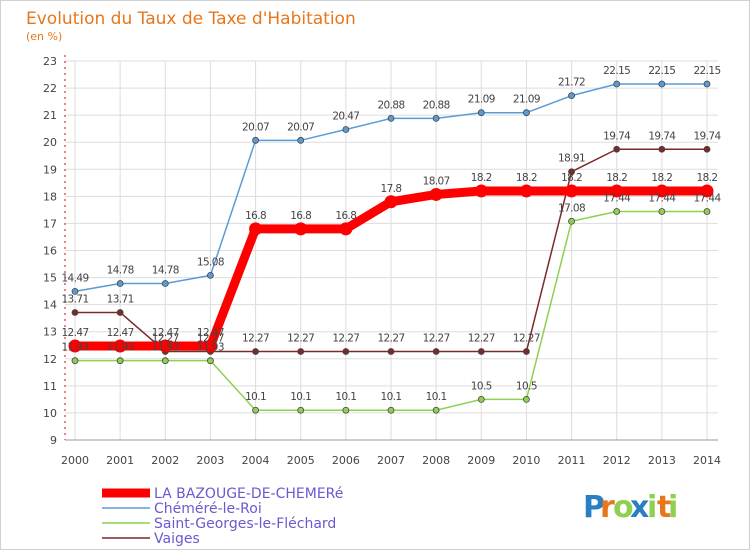 This screenshot has height=550, width=750. What do you see at coordinates (607, 507) in the screenshot?
I see `logo-letter: r` at bounding box center [607, 507].